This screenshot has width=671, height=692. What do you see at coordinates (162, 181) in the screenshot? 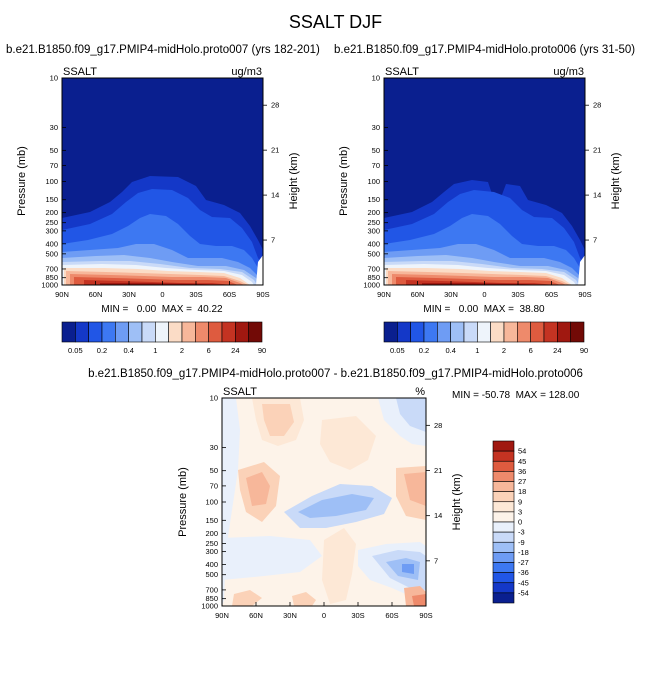
I see `panel1-contours` at bounding box center [162, 181].